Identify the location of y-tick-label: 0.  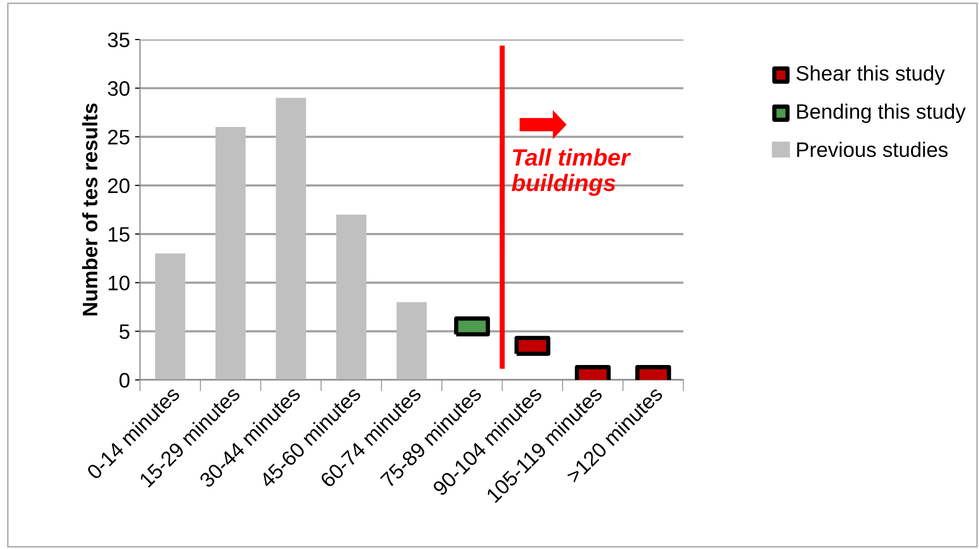
(125, 380).